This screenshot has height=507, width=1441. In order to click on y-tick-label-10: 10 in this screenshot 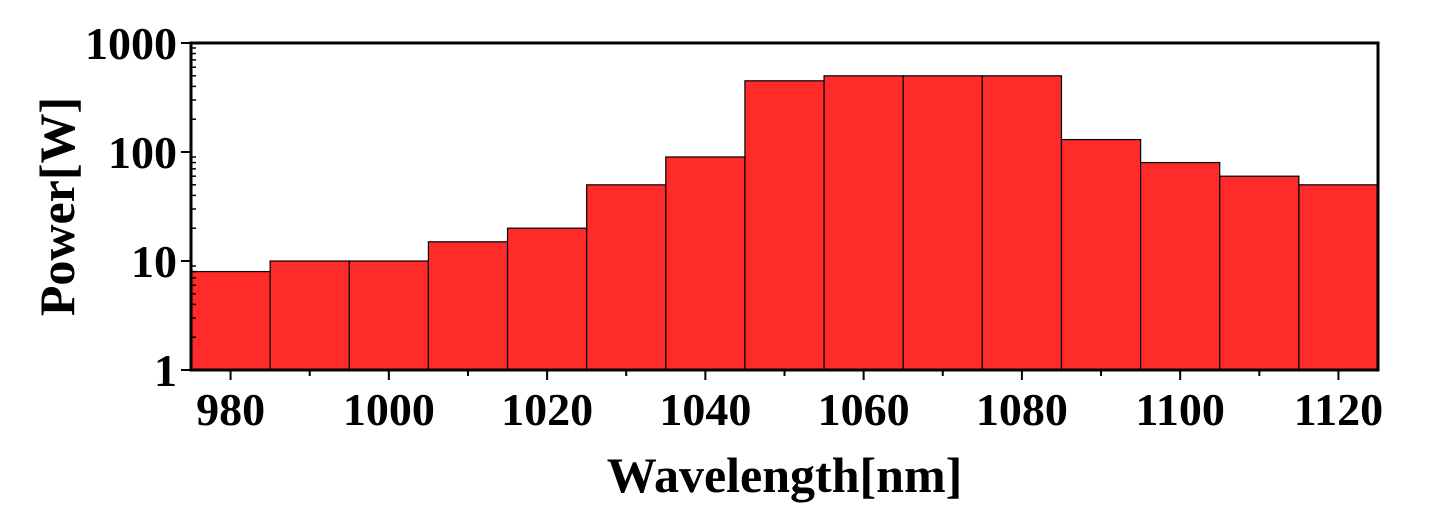, I will do `click(154, 261)`.